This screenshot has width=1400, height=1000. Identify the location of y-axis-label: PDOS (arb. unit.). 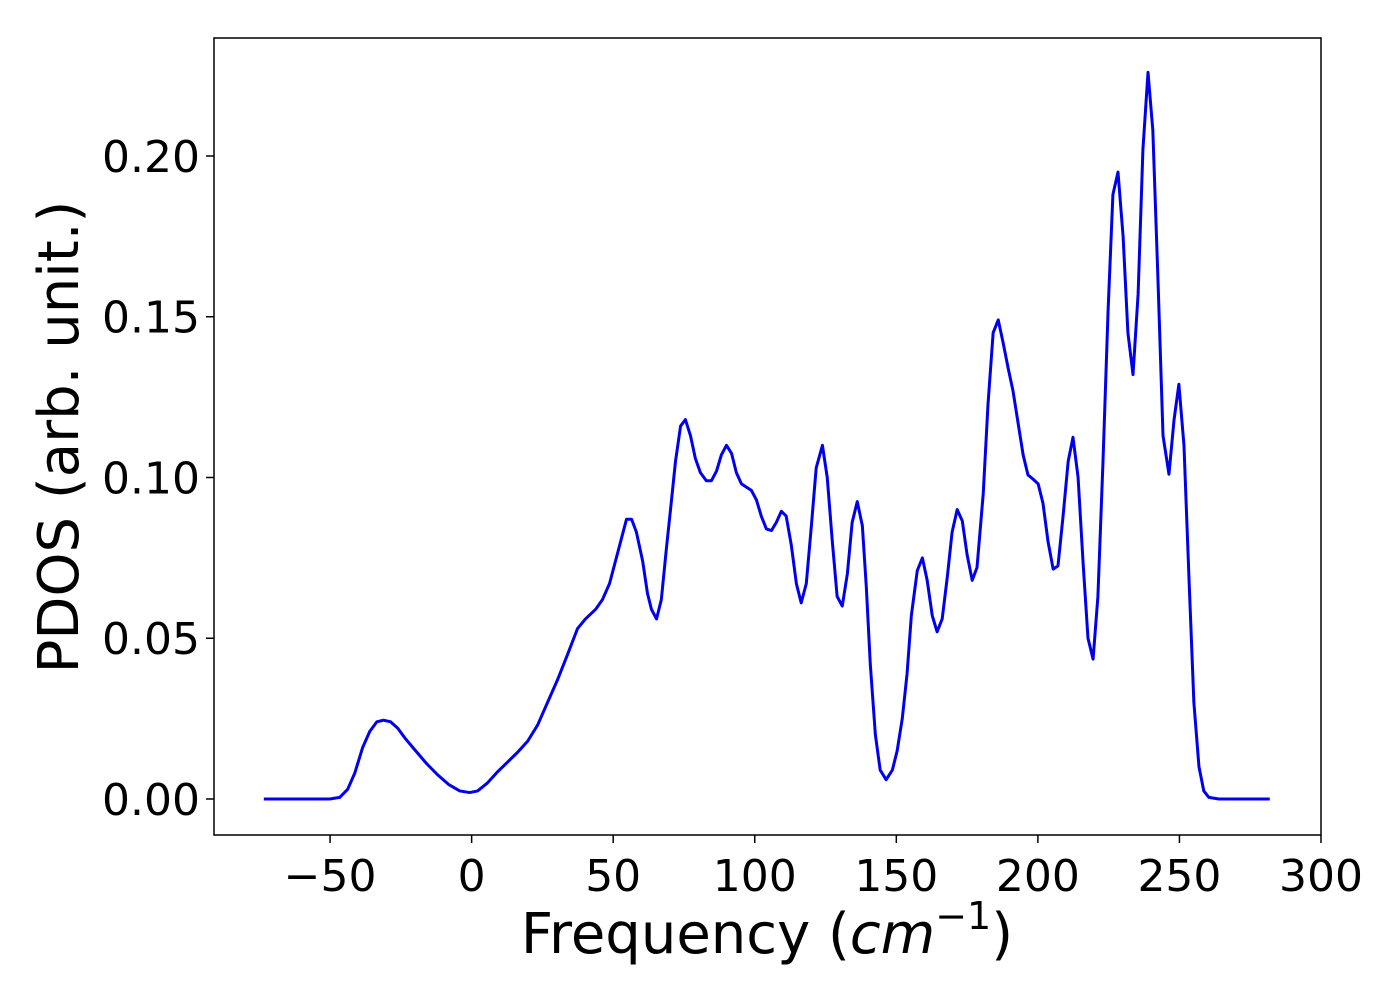
(59, 437).